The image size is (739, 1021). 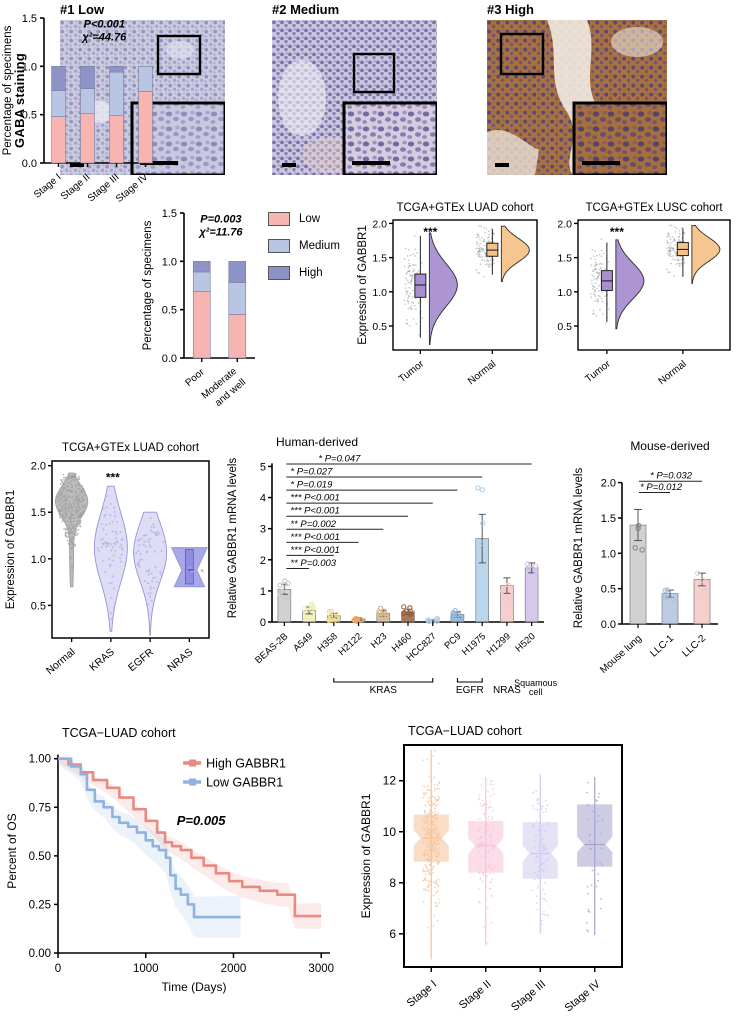 I want to click on violin-half, so click(x=706, y=255).